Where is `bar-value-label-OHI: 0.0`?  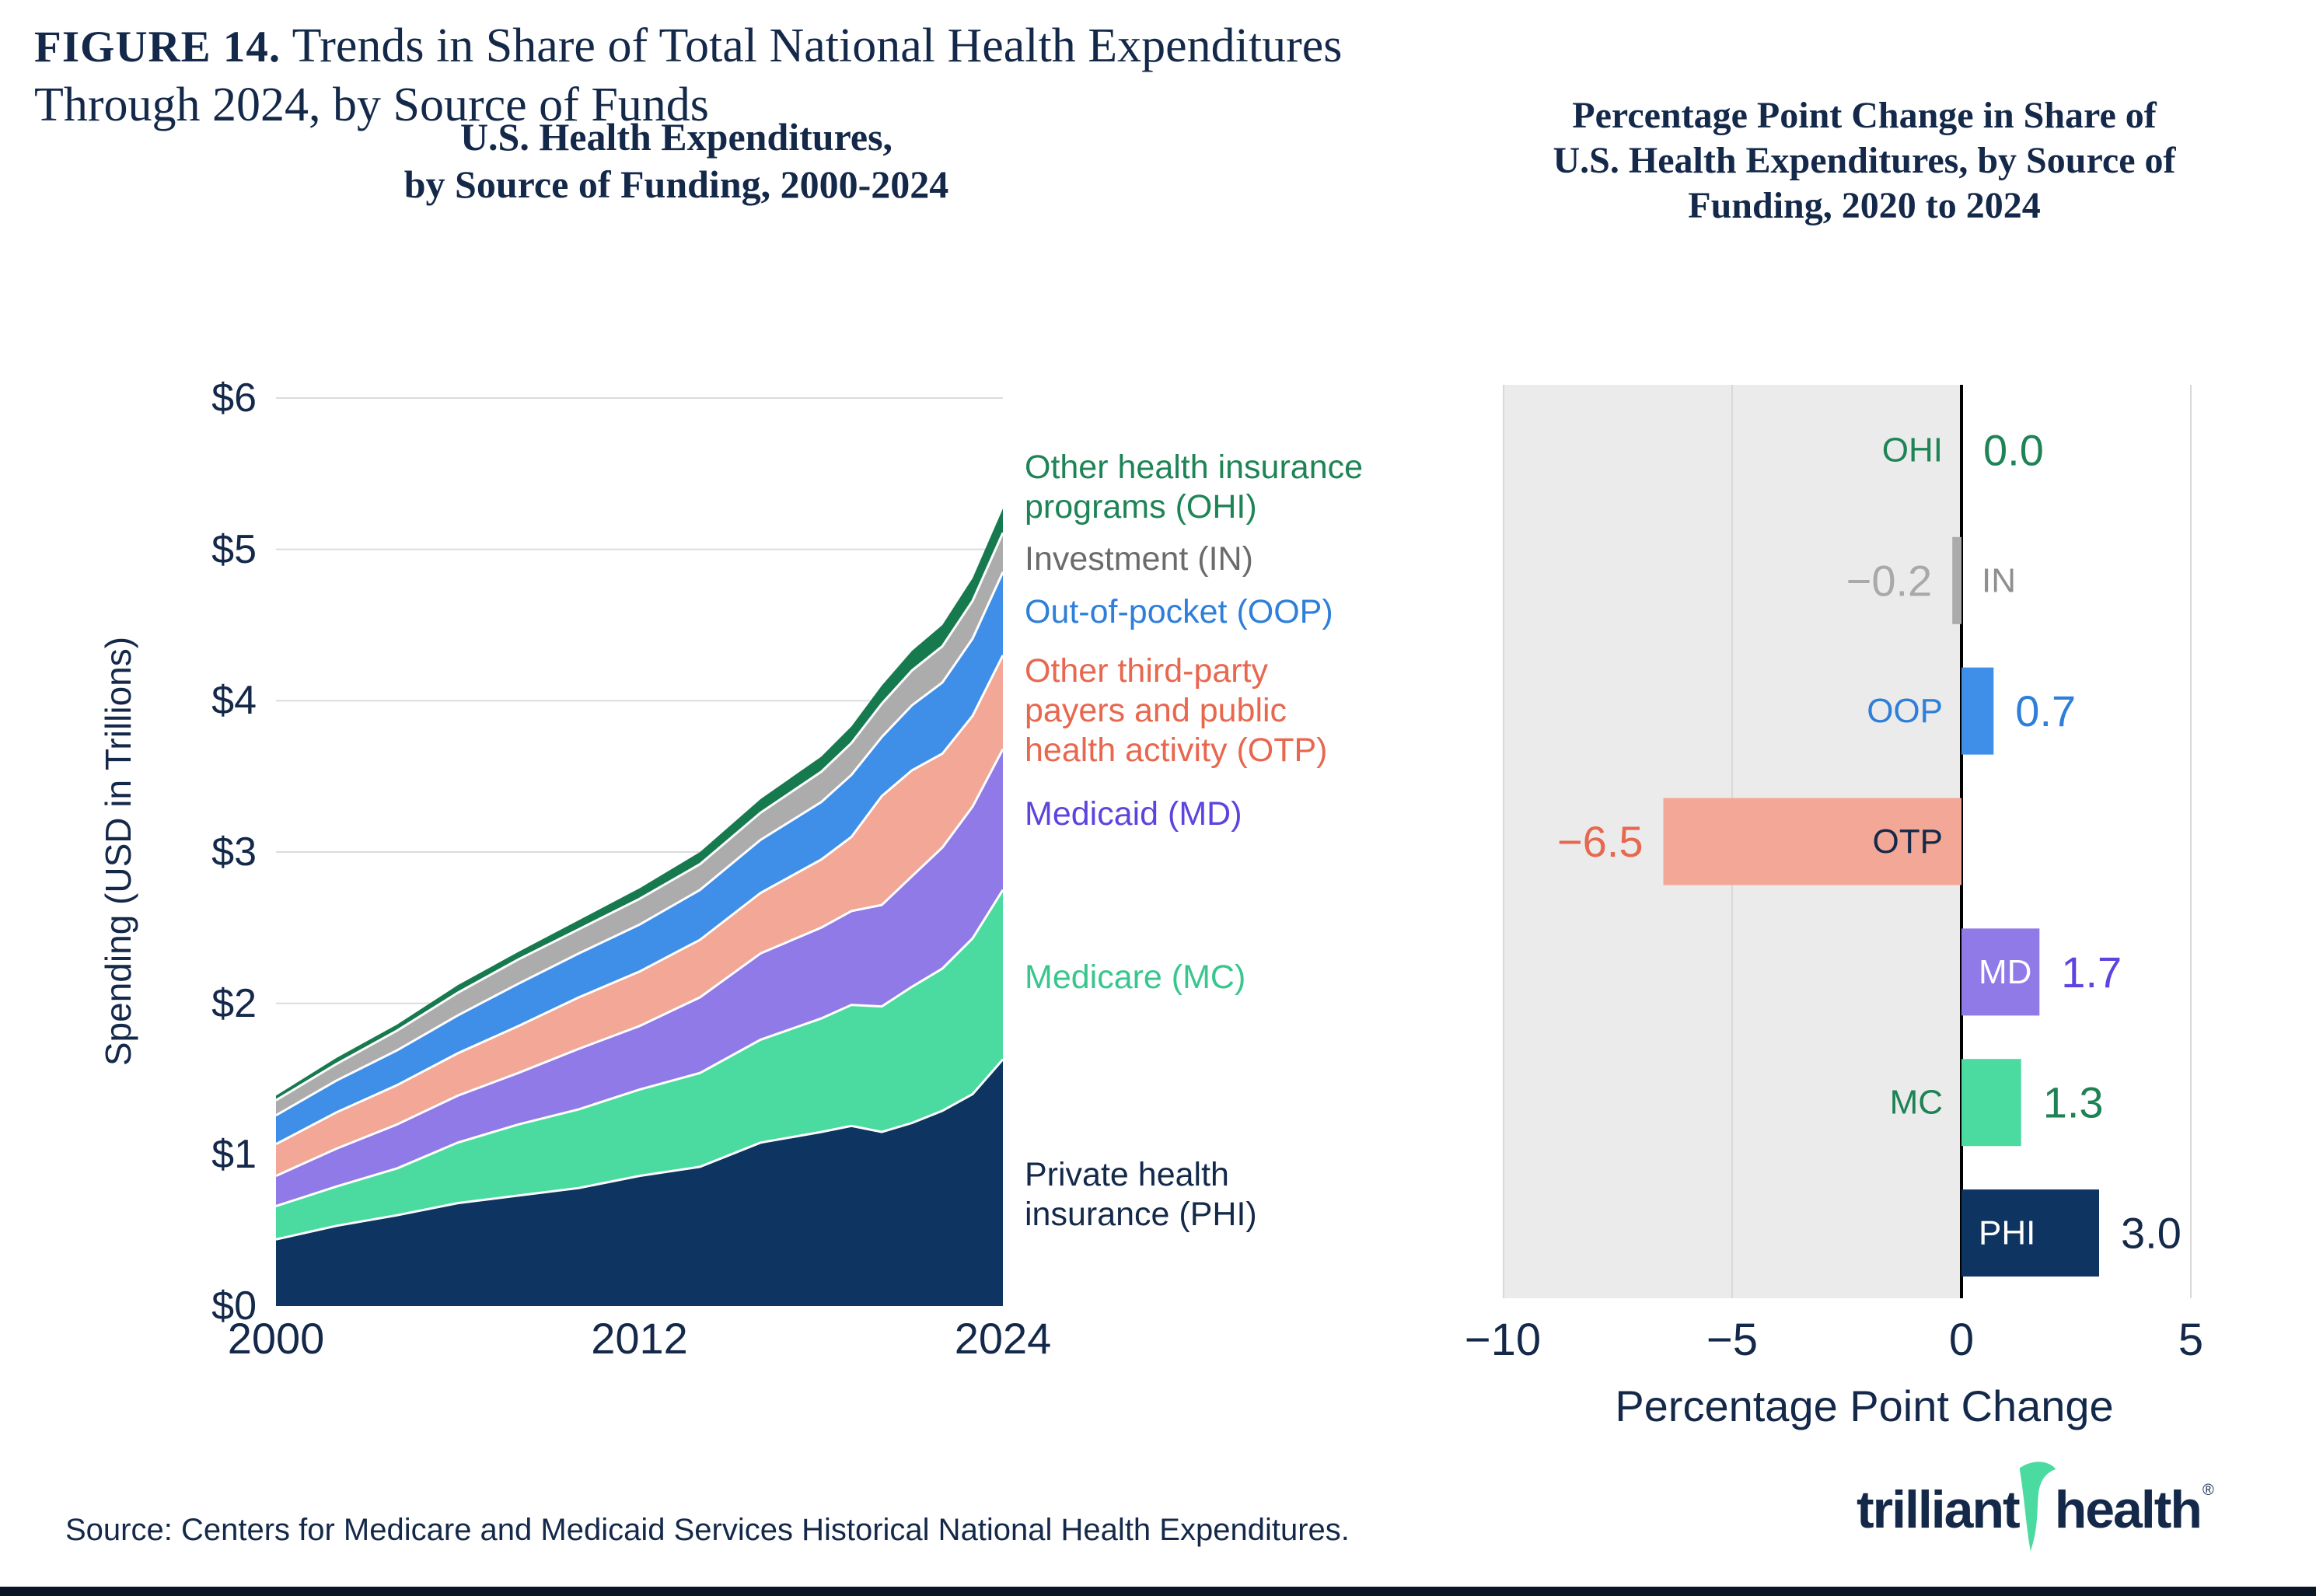
bar-value-label-OHI: 0.0 is located at coordinates (2013, 450).